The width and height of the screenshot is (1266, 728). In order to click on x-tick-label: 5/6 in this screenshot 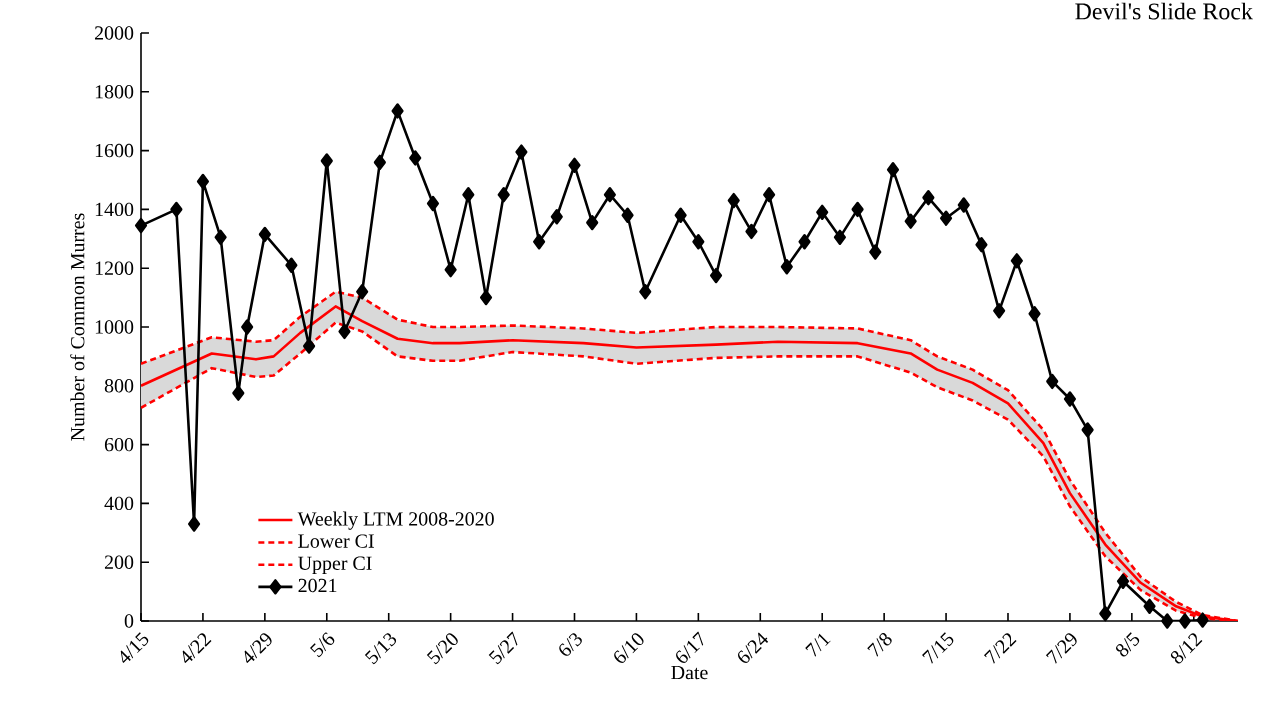, I will do `click(322, 645)`.